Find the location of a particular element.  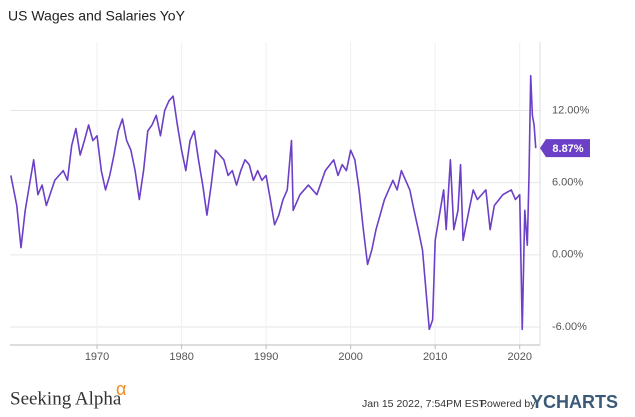

x-tick-label: 1970 is located at coordinates (97, 357).